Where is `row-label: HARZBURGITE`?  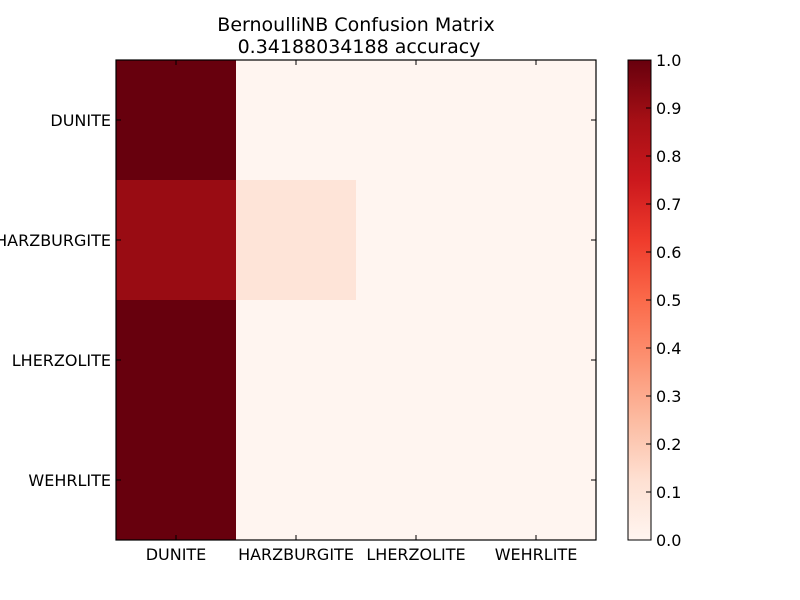
row-label: HARZBURGITE is located at coordinates (55, 240).